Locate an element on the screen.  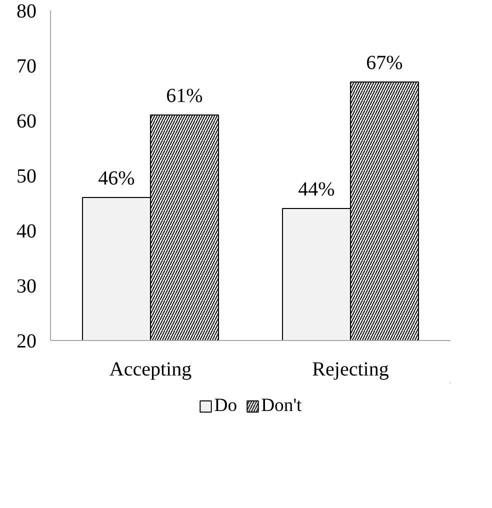
data-label: 44% is located at coordinates (316, 189).